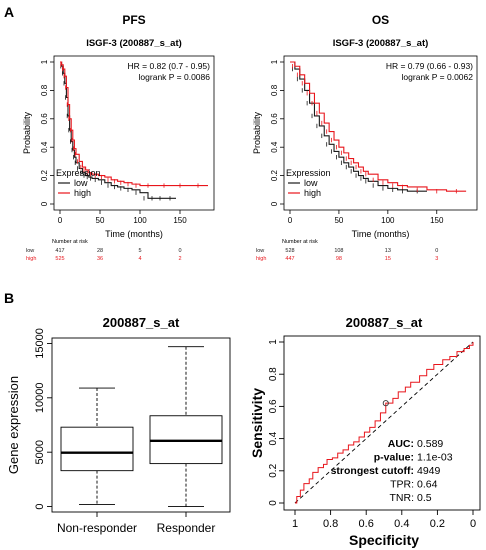  Describe the element at coordinates (289, 251) in the screenshot. I see `risk-count: 528` at that location.